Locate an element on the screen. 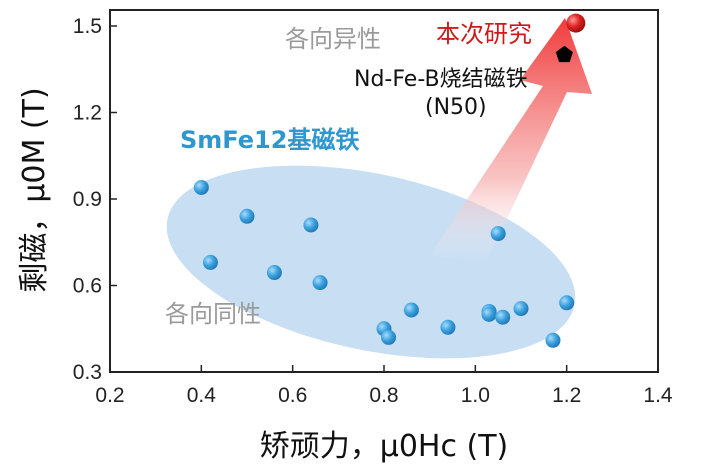 This screenshot has height=473, width=714. x-tick-label: 1.2 is located at coordinates (566, 395).